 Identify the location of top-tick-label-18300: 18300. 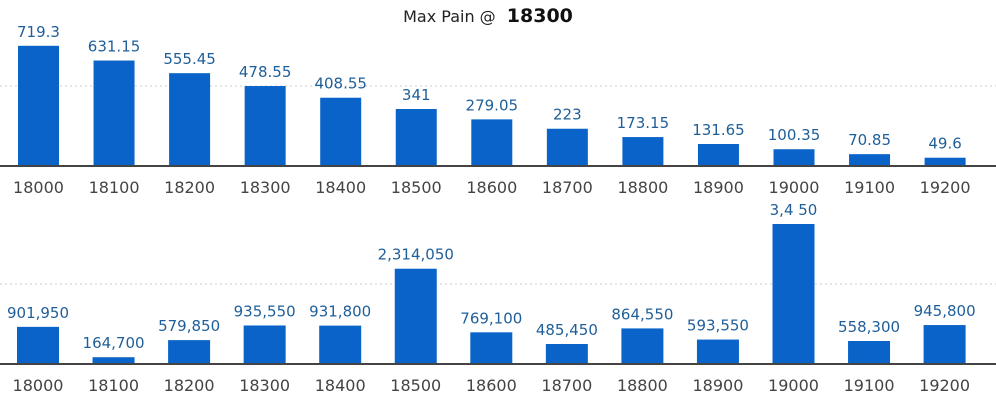
(265, 187).